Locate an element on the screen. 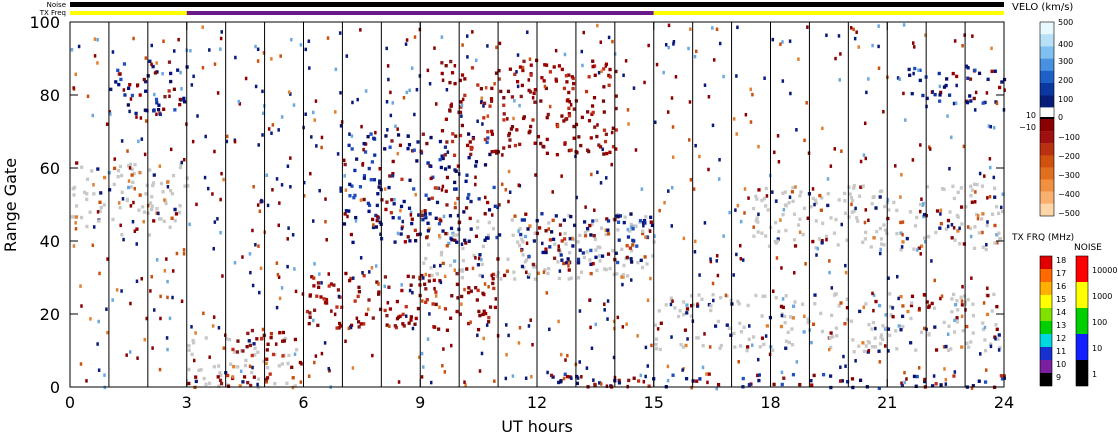 Image resolution: width=1118 pixels, height=435 pixels. x-tick-label: 3 is located at coordinates (187, 402).